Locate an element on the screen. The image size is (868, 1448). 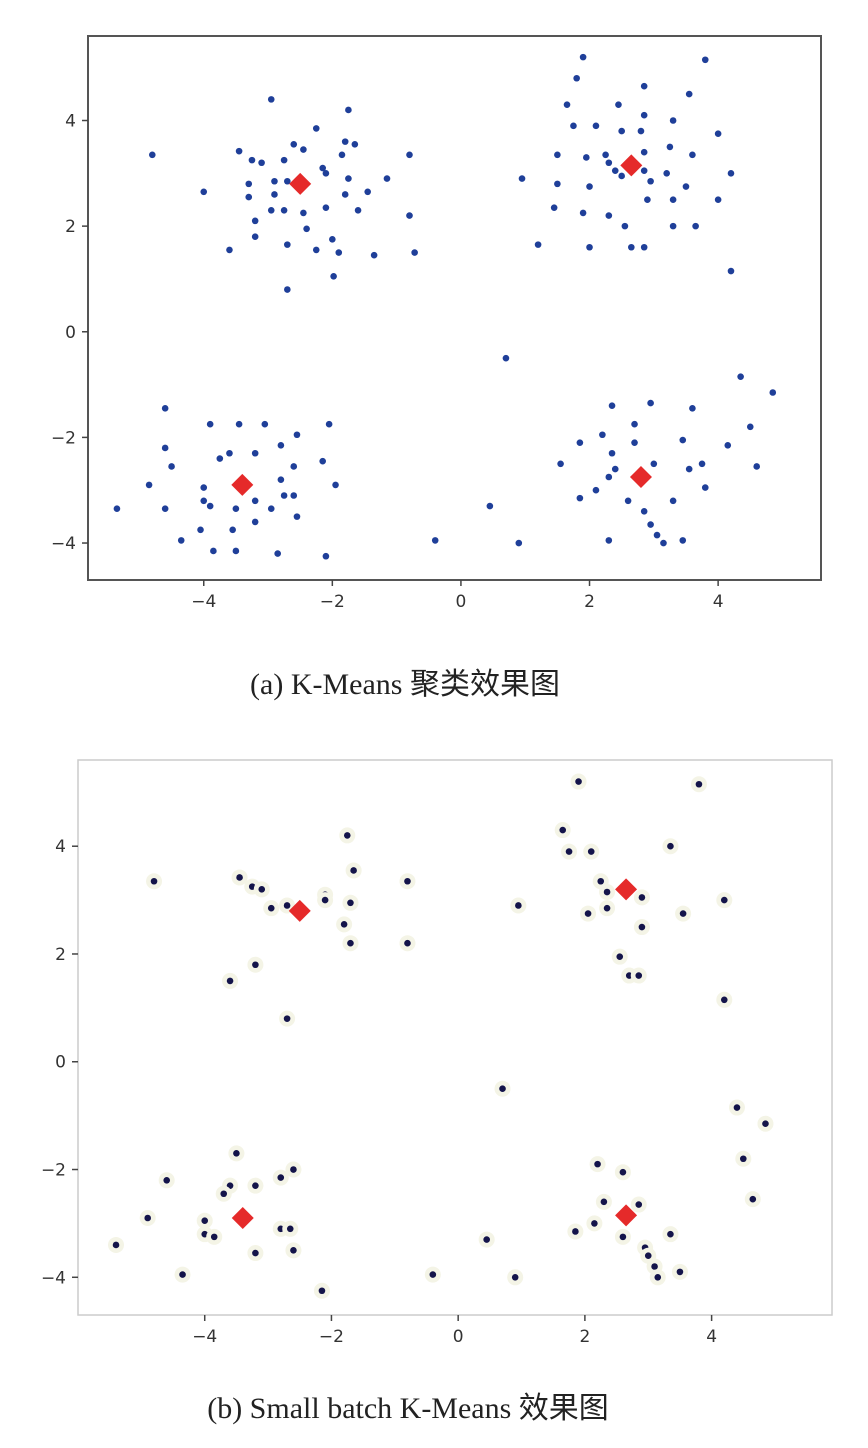
x-tick-label: 2 is located at coordinates (589, 602).